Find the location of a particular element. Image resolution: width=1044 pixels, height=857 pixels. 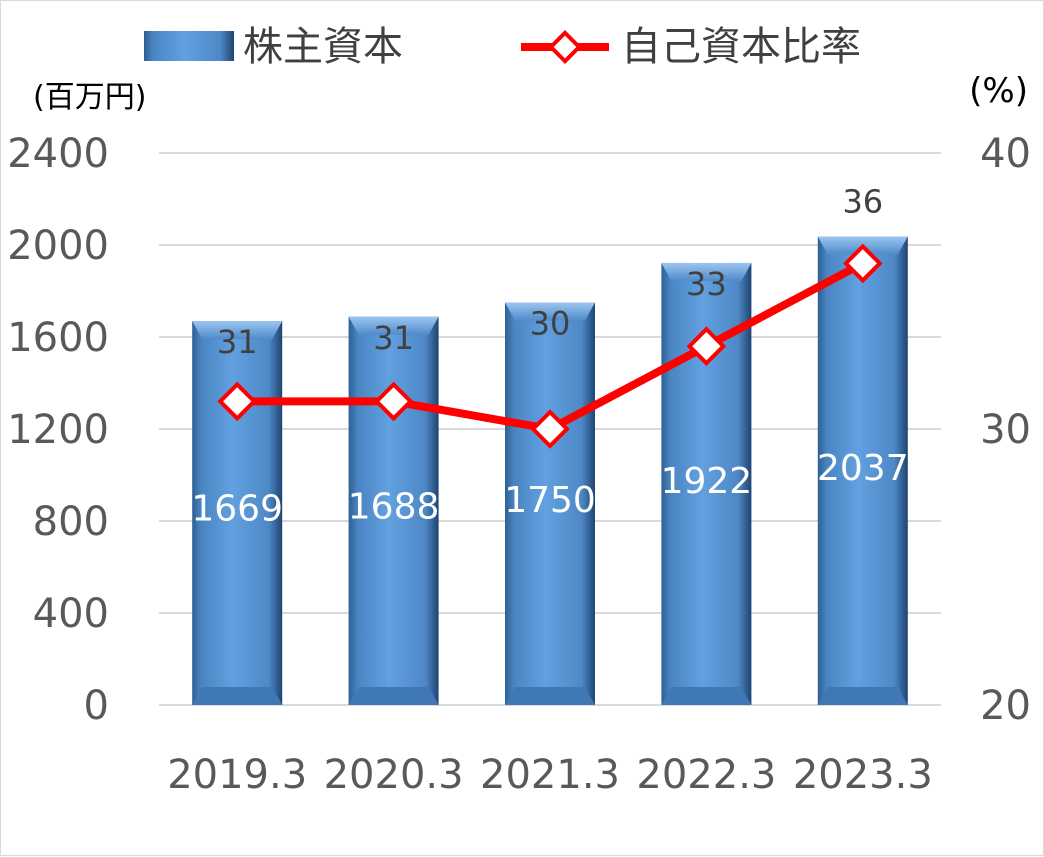

bar-value-label: 1669 is located at coordinates (237, 509).